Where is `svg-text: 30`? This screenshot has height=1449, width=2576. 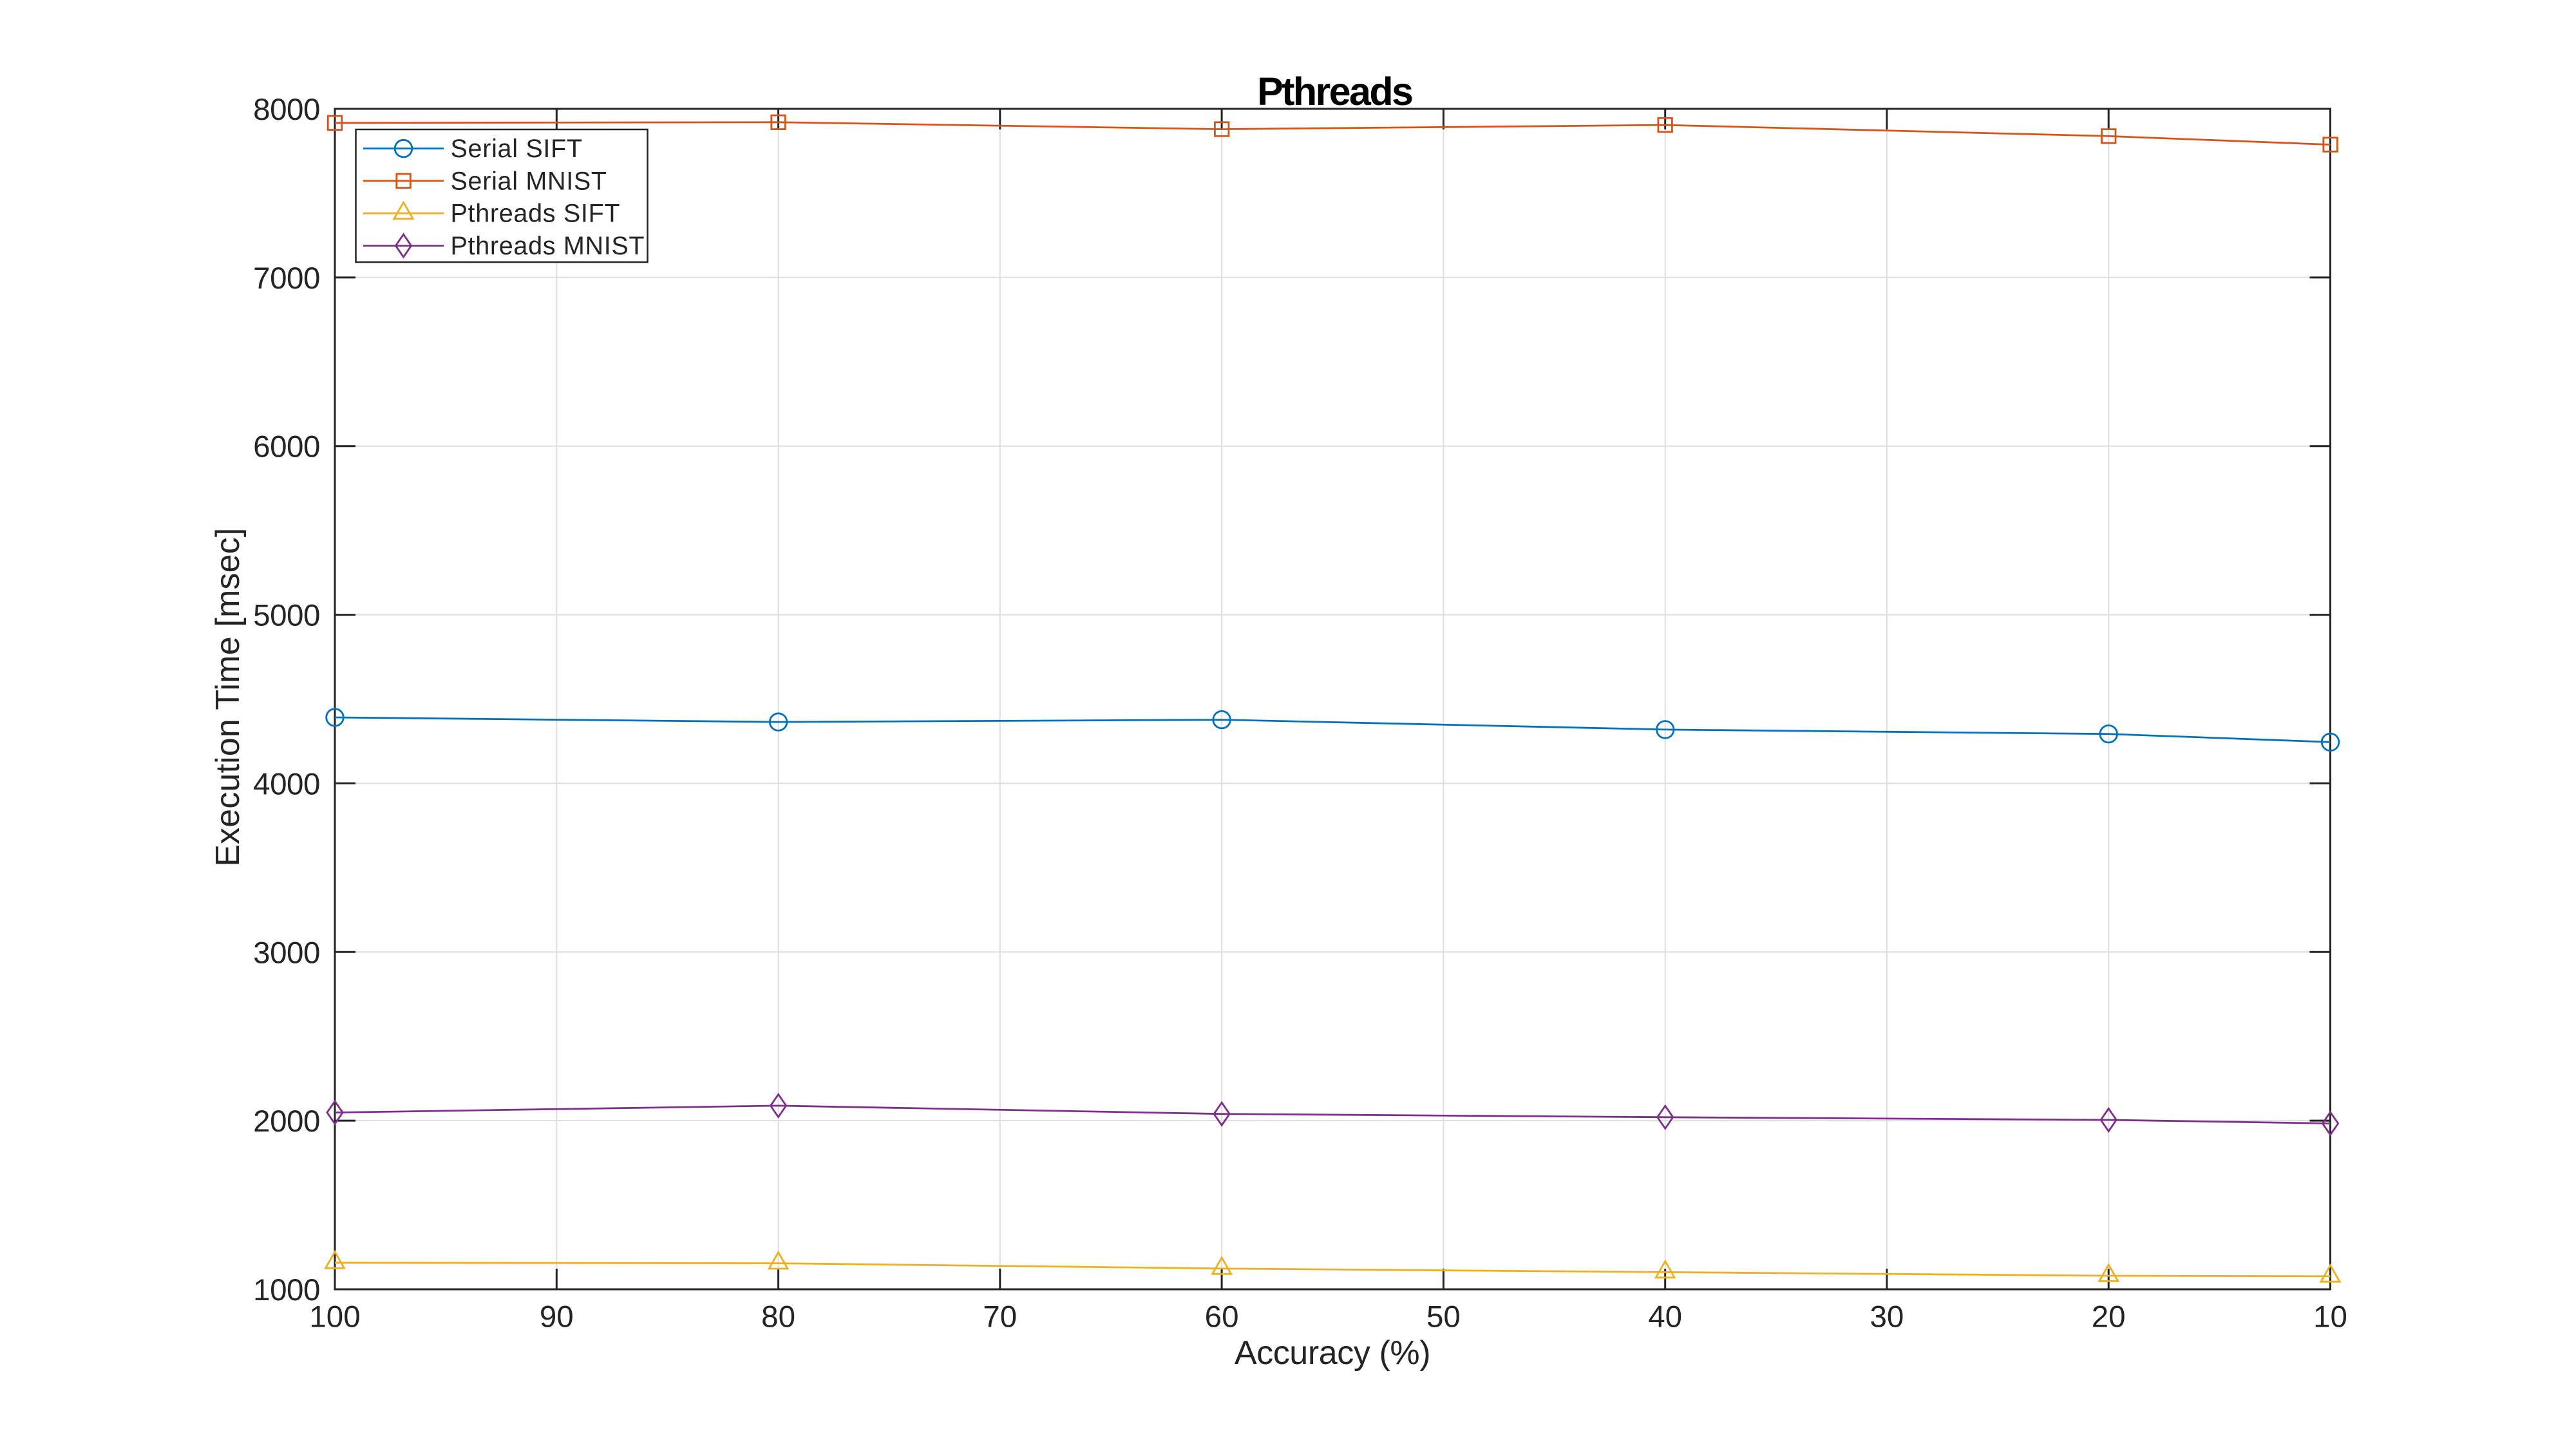 svg-text: 30 is located at coordinates (1887, 1317).